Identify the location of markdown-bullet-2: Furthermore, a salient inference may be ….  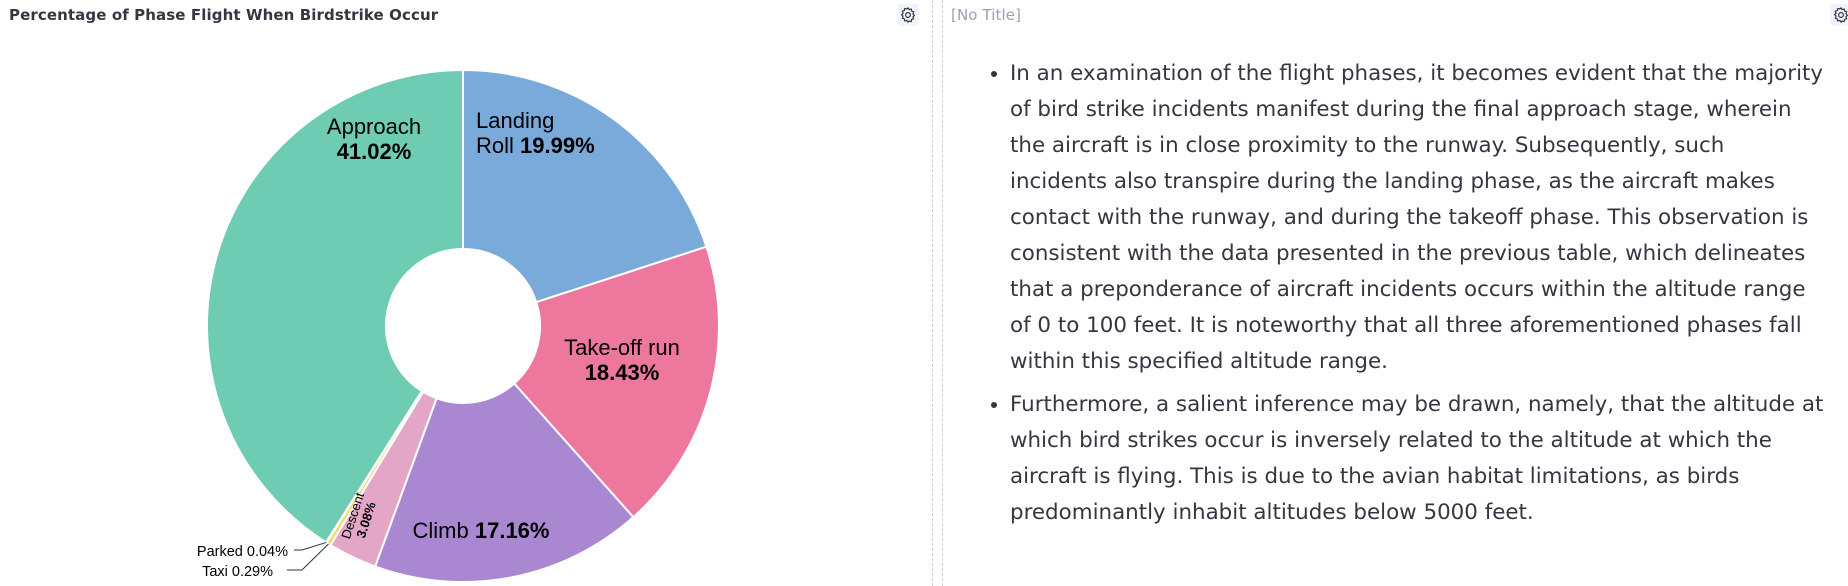
(1419, 459).